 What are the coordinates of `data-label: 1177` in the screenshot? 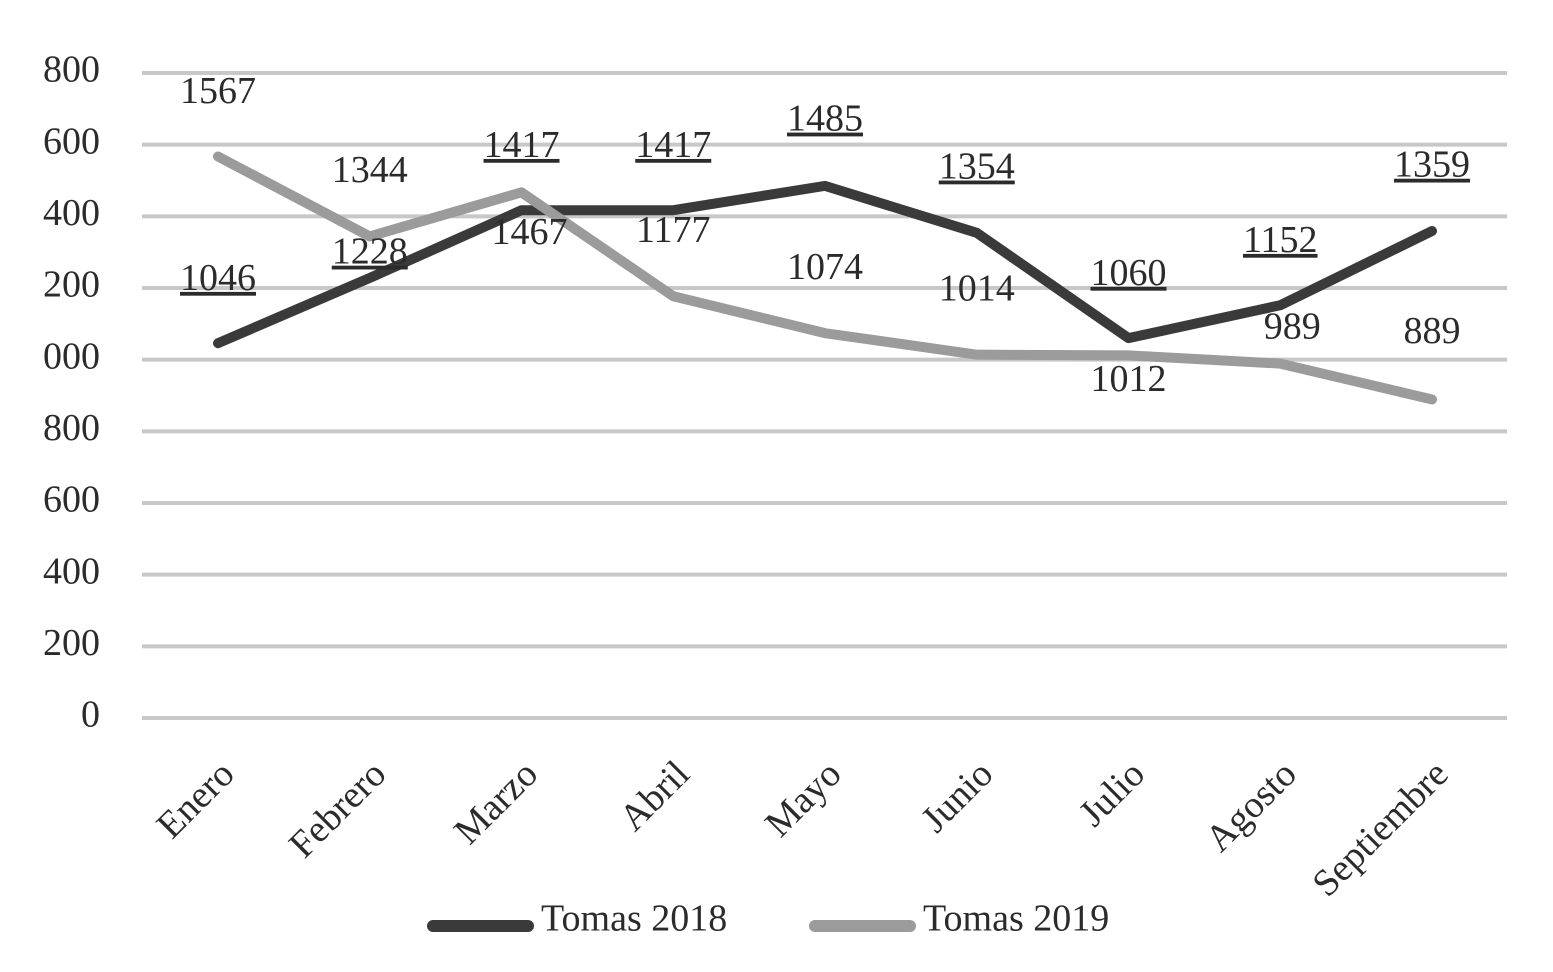 It's located at (673, 230).